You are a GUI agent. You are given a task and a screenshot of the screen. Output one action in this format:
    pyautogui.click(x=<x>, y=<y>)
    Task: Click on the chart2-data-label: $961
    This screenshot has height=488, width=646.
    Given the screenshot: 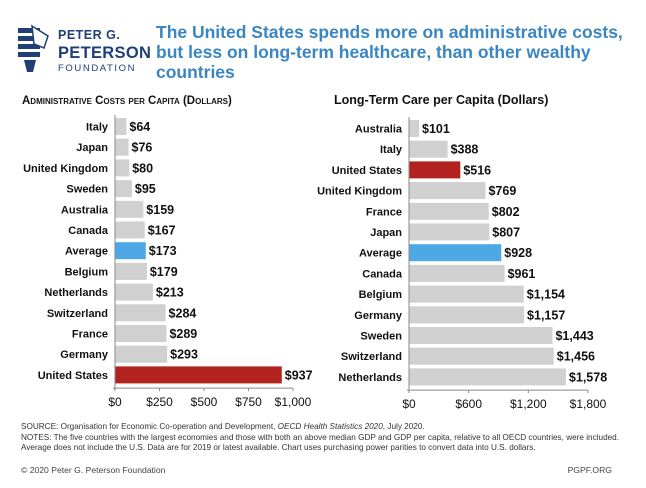 What is the action you would take?
    pyautogui.click(x=522, y=274)
    